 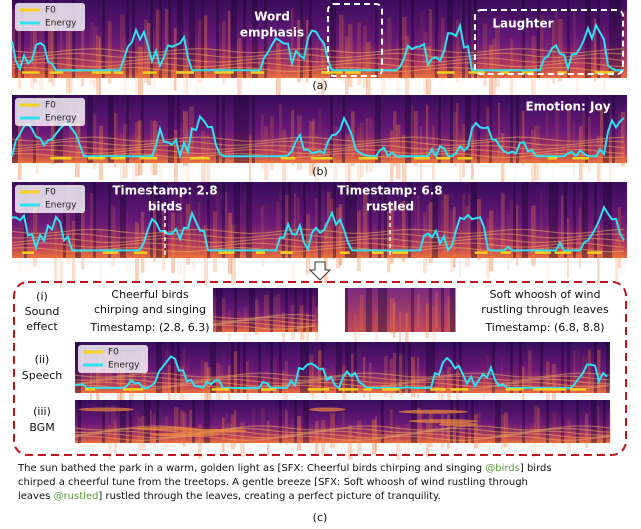 I want to click on marker-timestamp: Timestamp: 2.8, so click(x=164, y=191).